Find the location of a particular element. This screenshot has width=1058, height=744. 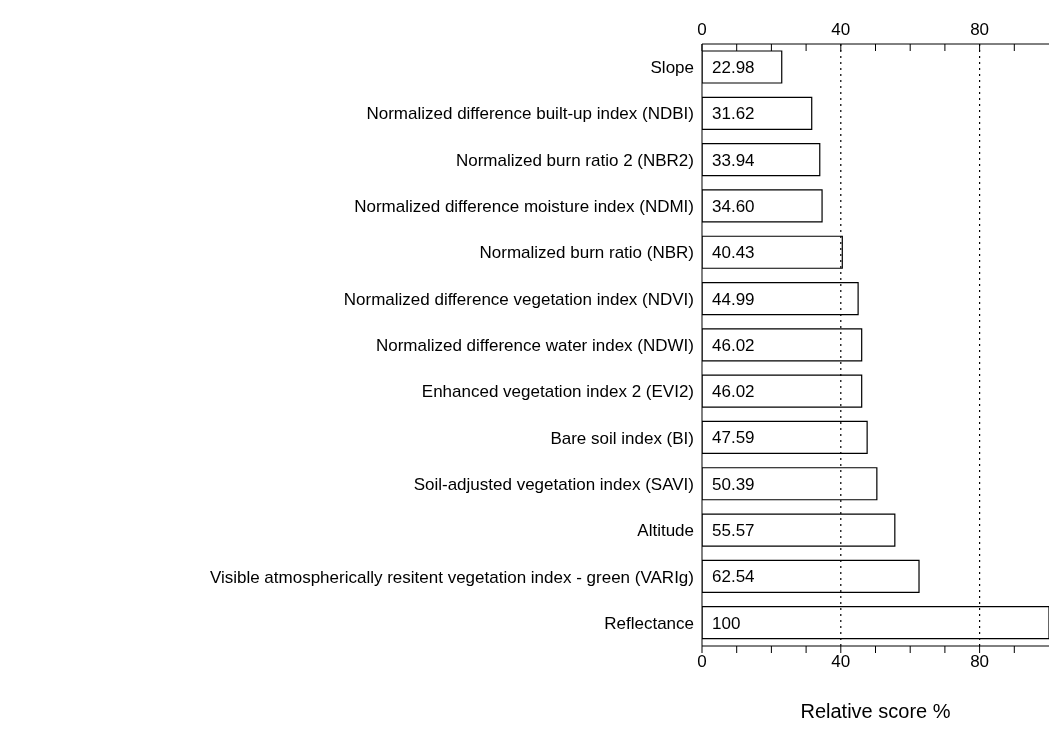

data-label: 47.59 is located at coordinates (733, 438).